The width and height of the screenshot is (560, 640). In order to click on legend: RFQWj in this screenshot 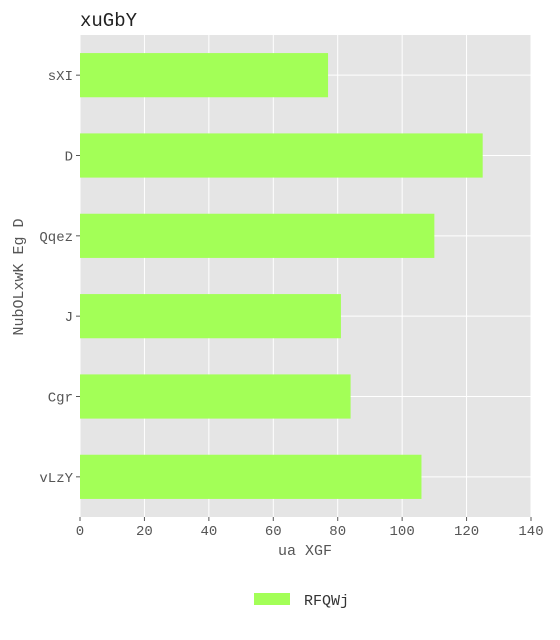, I will do `click(301, 601)`.